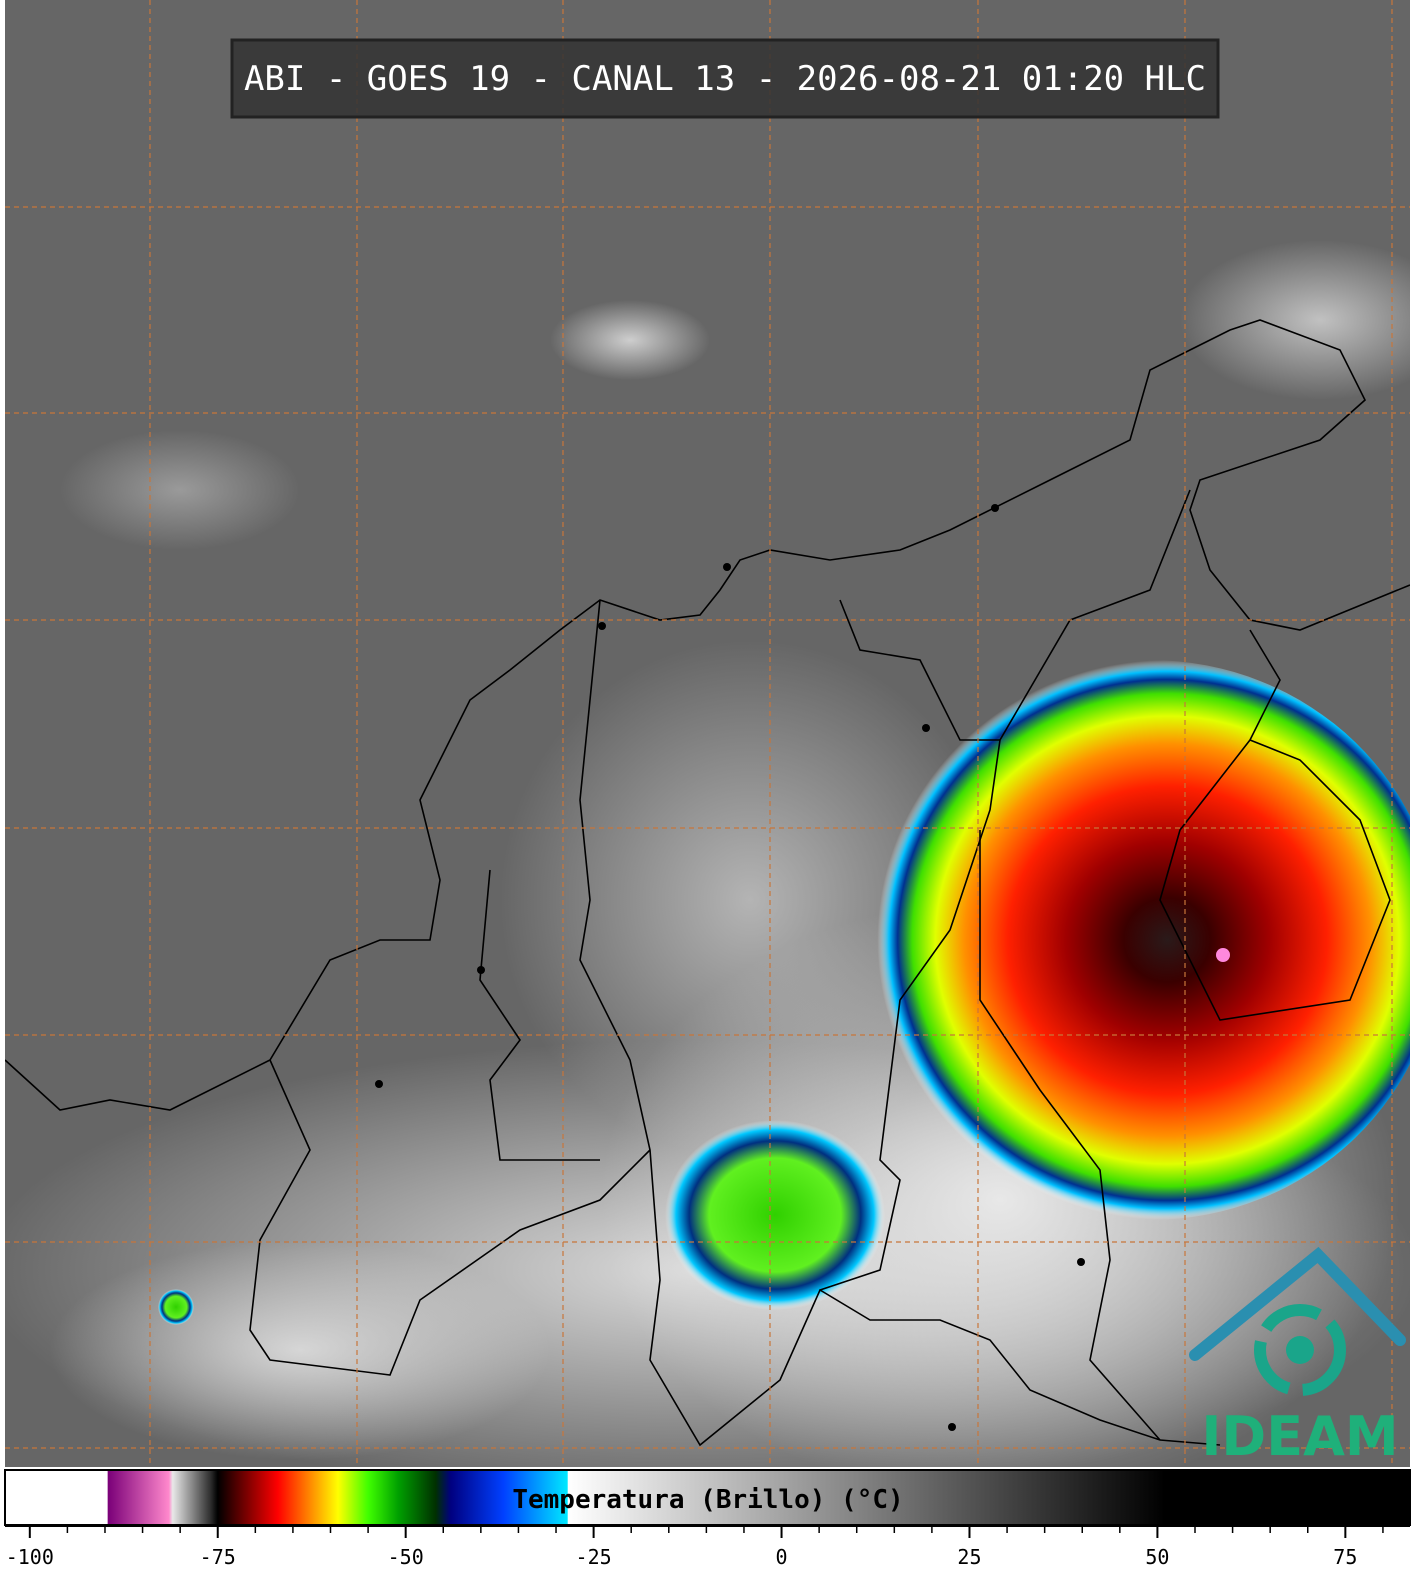 This screenshot has height=1577, width=1419. What do you see at coordinates (406, 1557) in the screenshot?
I see `tick-label: -50` at bounding box center [406, 1557].